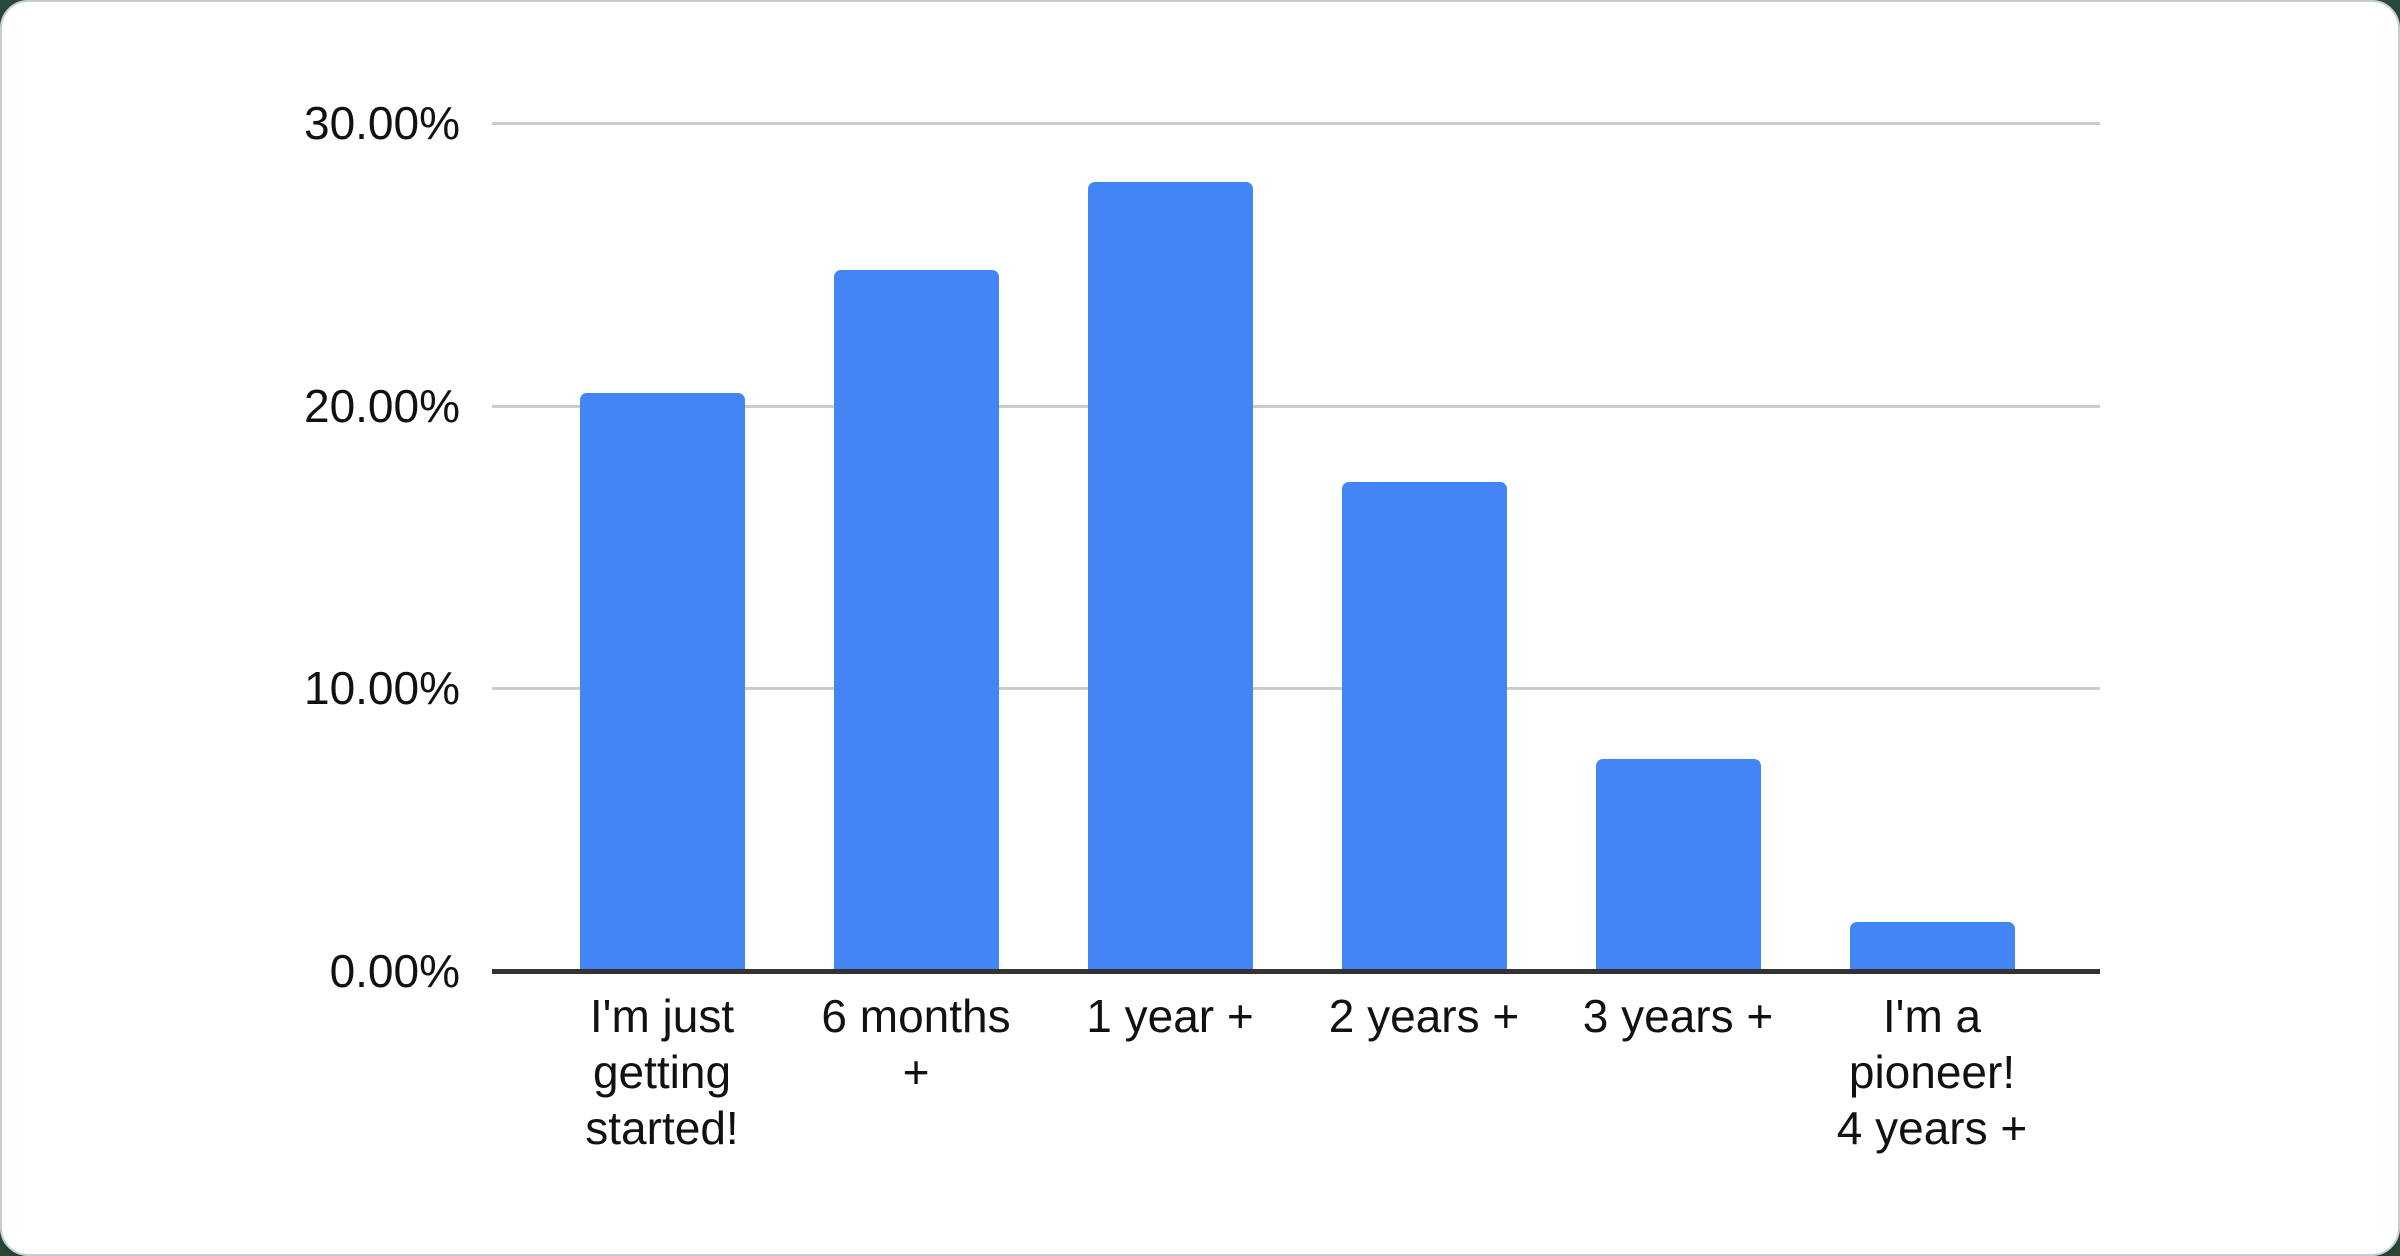 The width and height of the screenshot is (2400, 1256). Describe the element at coordinates (381, 123) in the screenshot. I see `y-axis-tick-label: 30.00%` at that location.